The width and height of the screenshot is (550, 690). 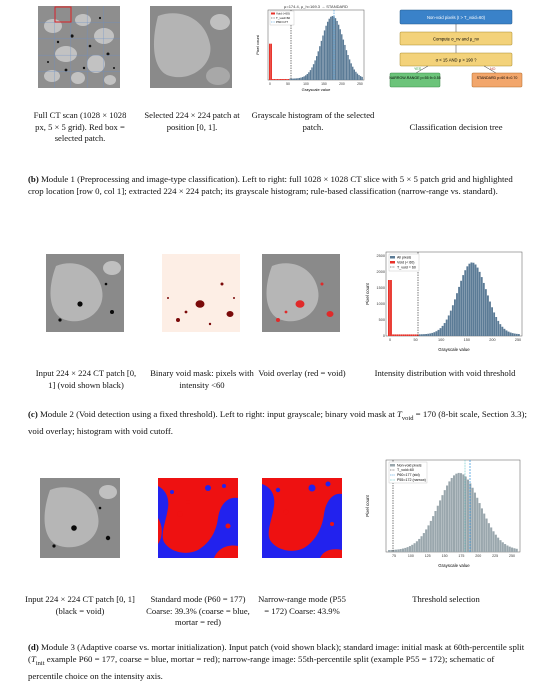 I want to click on para-c-subscript: void, so click(x=407, y=418).